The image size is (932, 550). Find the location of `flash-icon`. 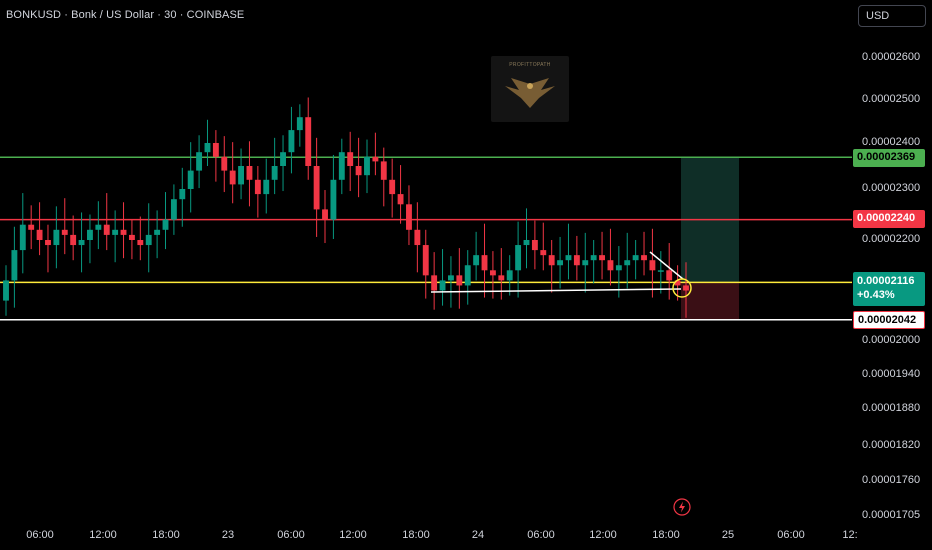

flash-icon is located at coordinates (682, 507).